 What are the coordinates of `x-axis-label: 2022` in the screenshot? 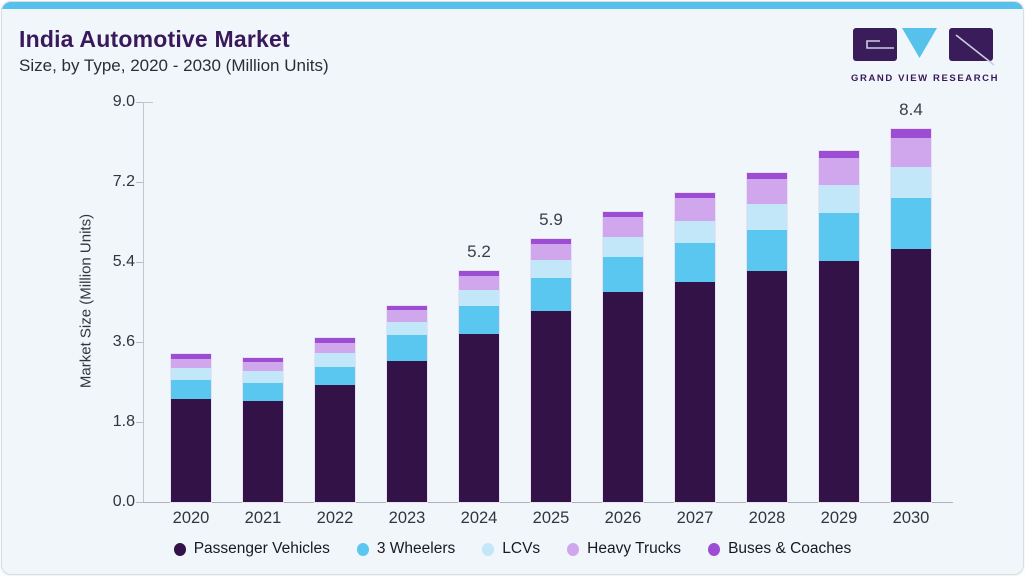 It's located at (335, 518).